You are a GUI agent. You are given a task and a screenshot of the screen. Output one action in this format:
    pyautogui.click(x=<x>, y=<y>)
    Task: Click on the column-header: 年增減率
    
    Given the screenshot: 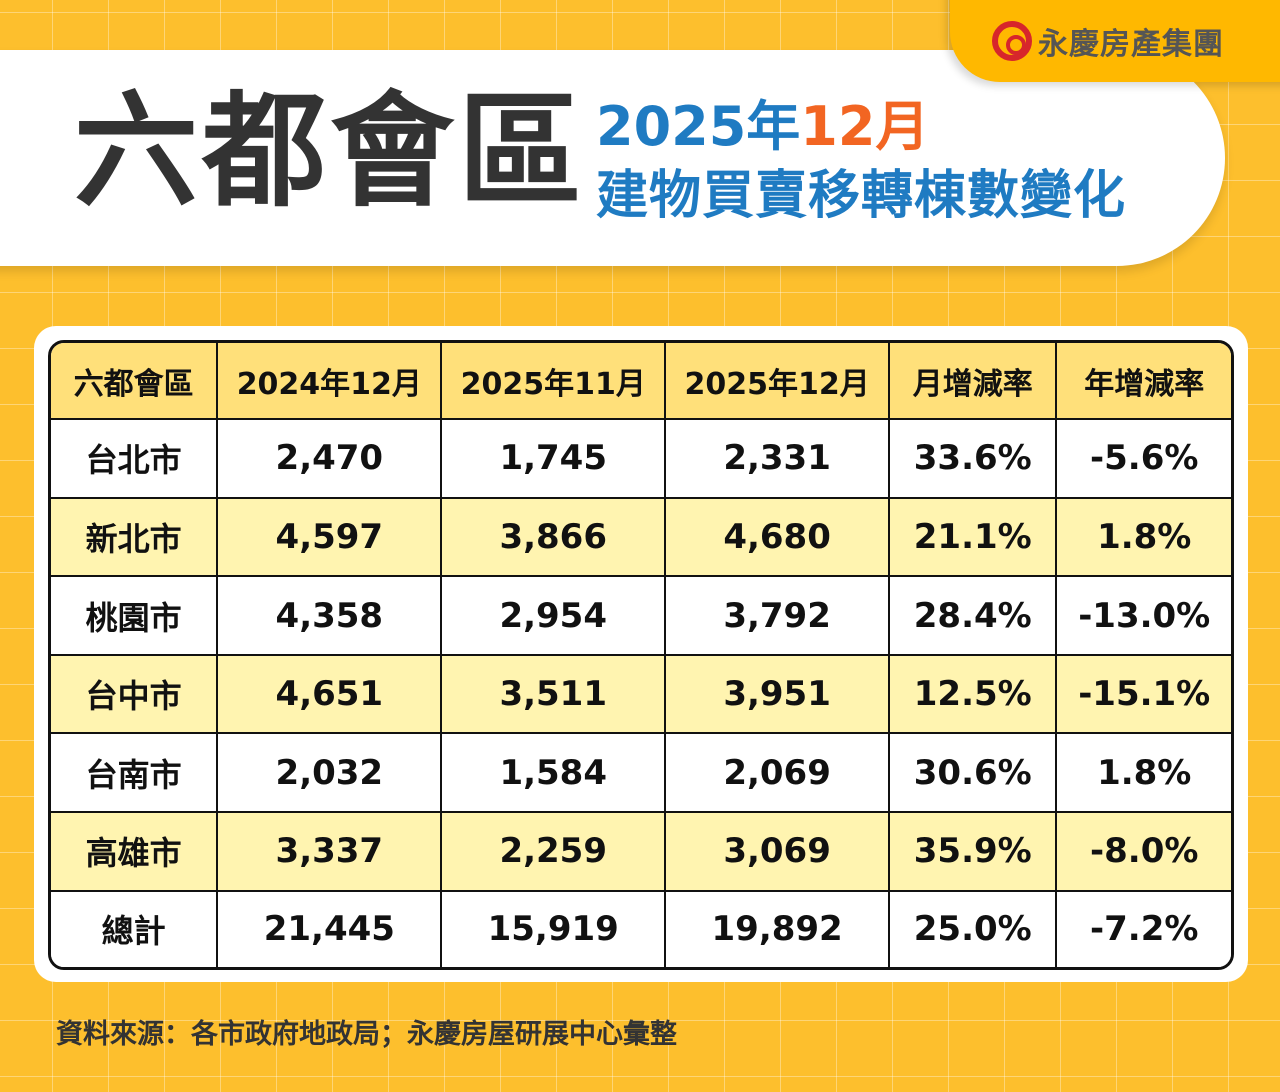 What is the action you would take?
    pyautogui.click(x=1144, y=381)
    